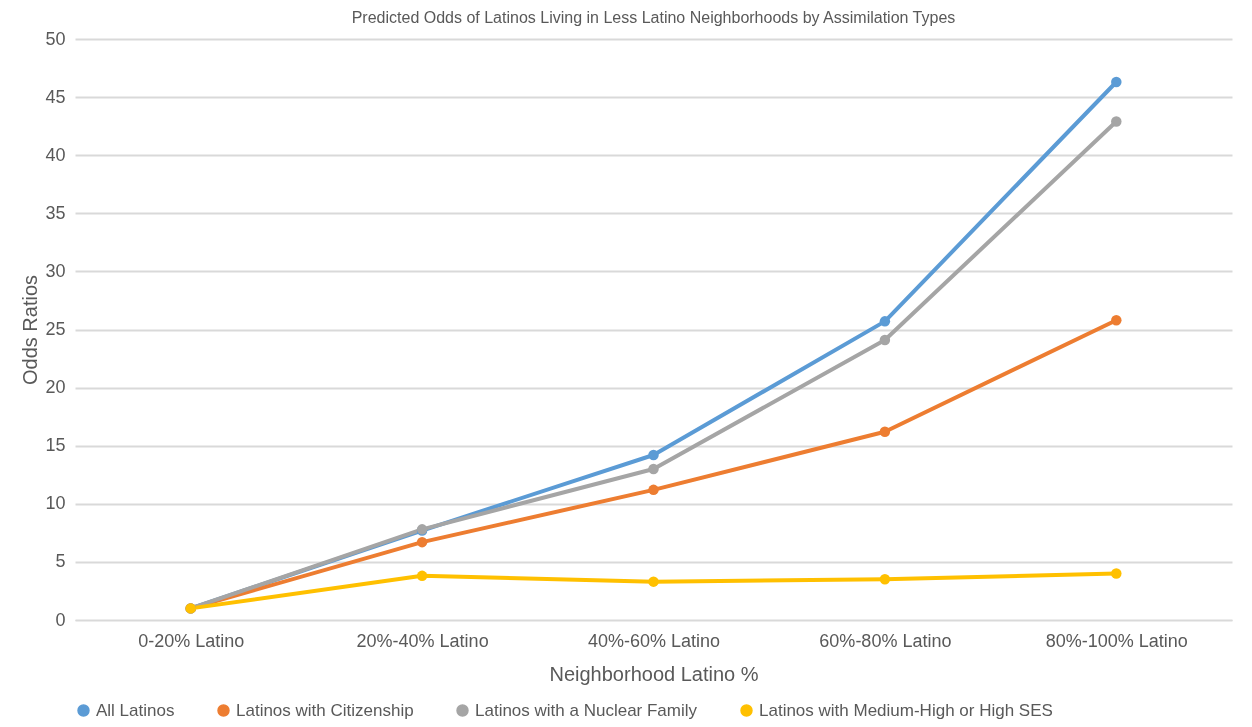  I want to click on y-tick-label: 40, so click(55, 154).